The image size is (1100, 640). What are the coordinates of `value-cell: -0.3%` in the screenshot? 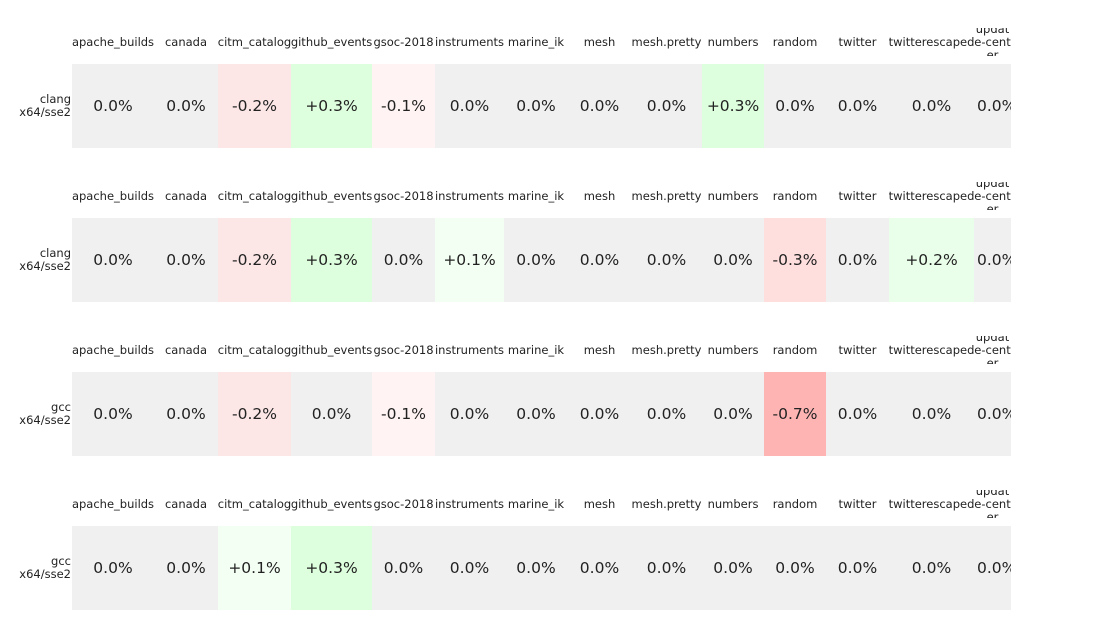 It's located at (795, 260).